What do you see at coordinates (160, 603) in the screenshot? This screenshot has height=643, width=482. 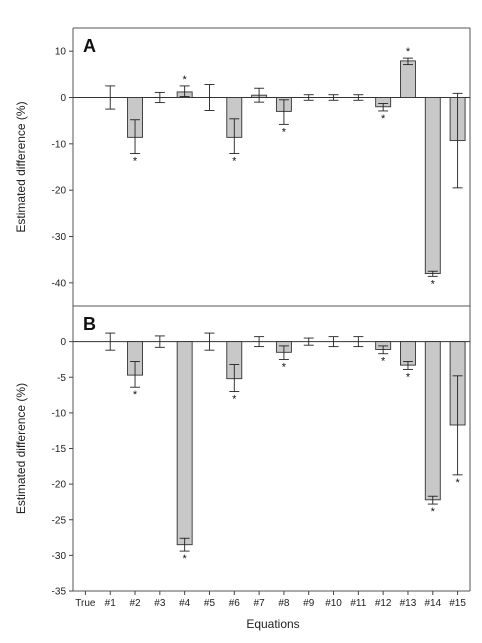 I see `x-tick-label: #3` at bounding box center [160, 603].